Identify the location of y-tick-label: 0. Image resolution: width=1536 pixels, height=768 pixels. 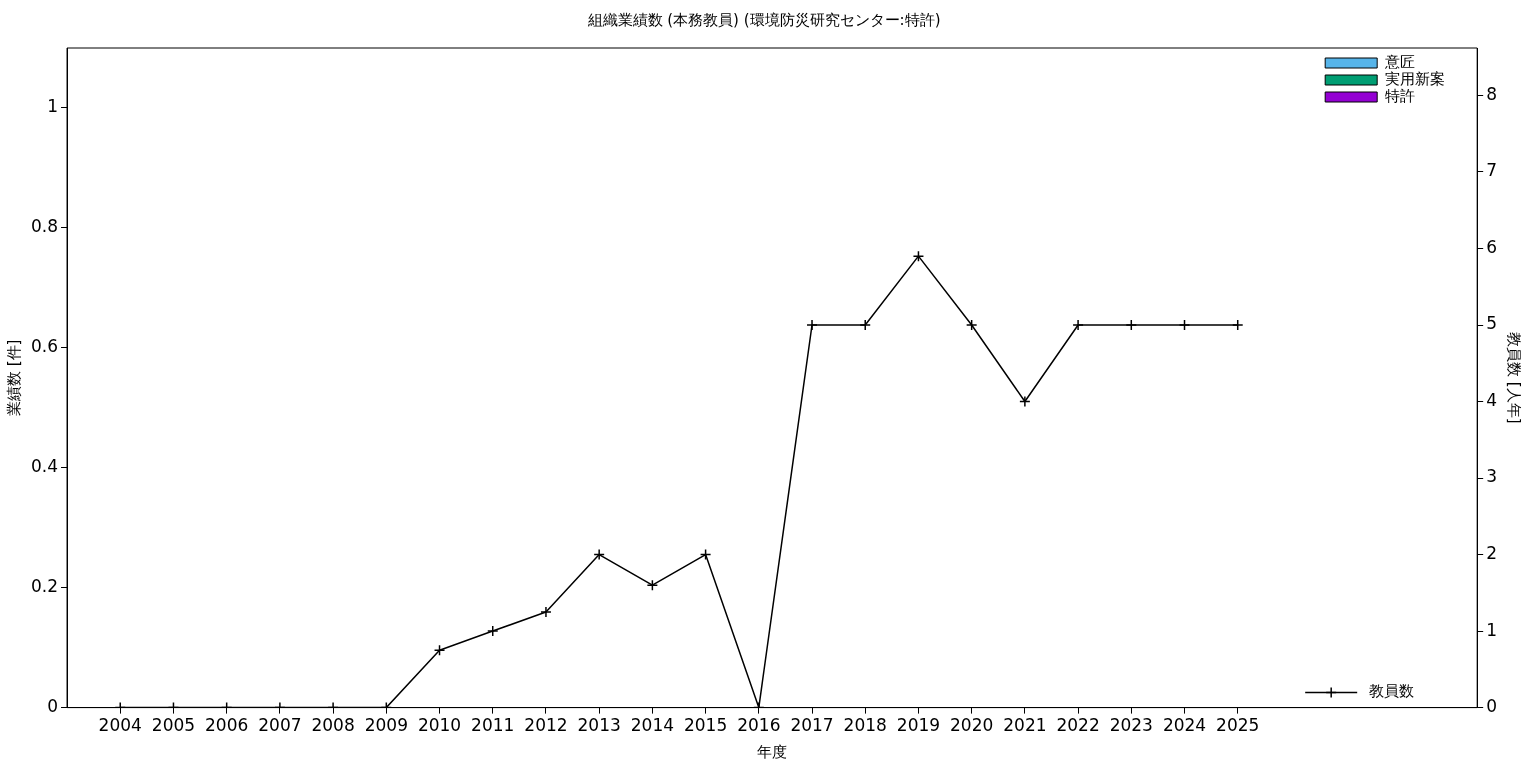
(53, 706).